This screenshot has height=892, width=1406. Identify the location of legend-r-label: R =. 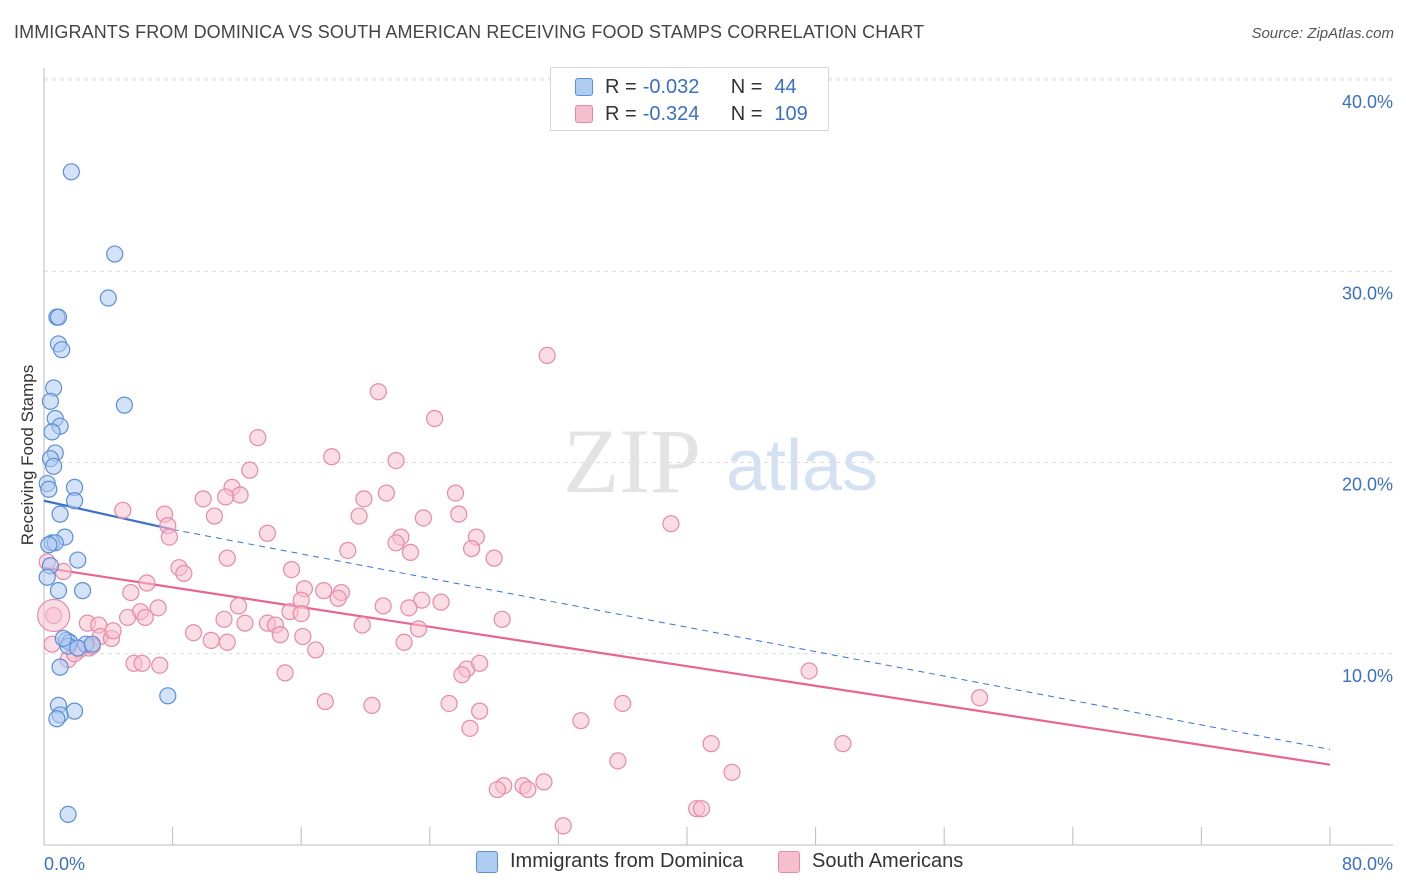
(621, 113).